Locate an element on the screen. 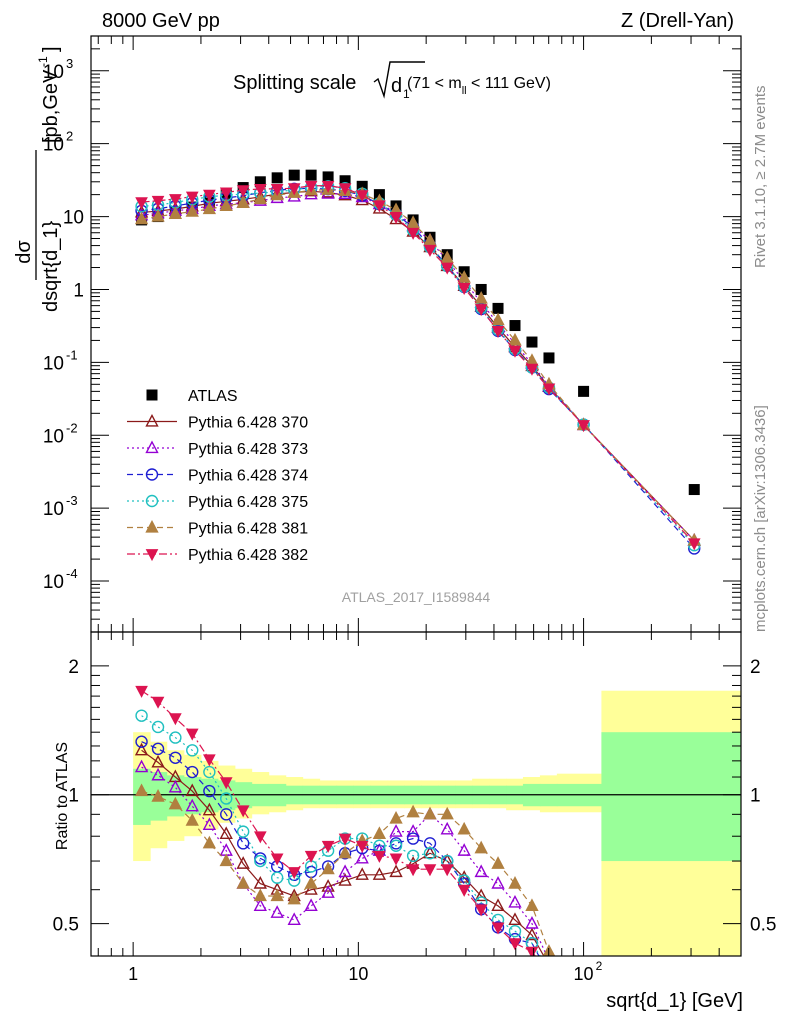 The height and width of the screenshot is (1024, 786). legend-item: ATLAS is located at coordinates (192, 396).